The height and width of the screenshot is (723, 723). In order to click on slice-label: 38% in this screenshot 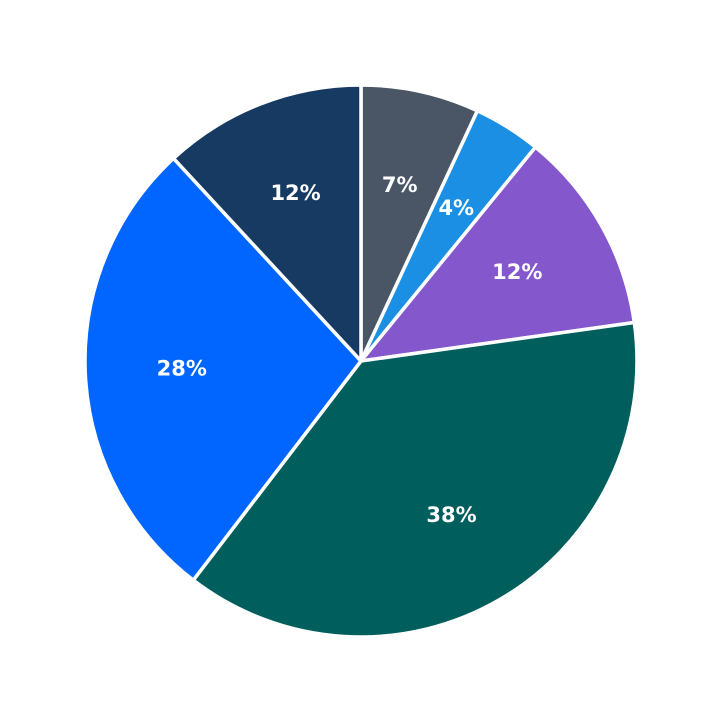, I will do `click(451, 515)`.